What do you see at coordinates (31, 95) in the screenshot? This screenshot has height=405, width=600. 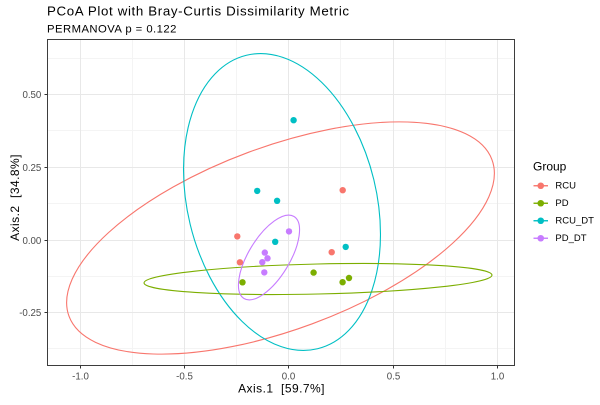 I see `svg-text: 0.50` at bounding box center [31, 95].